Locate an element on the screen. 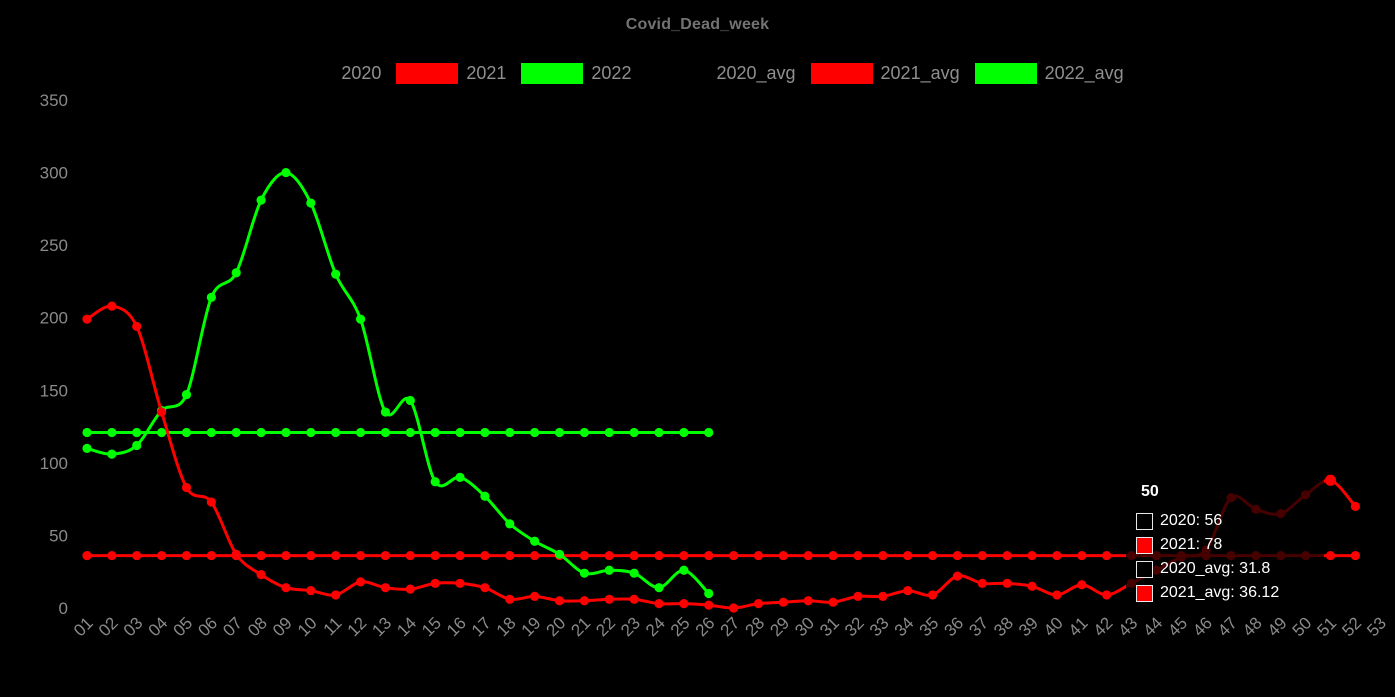  y-tick-label: 50 is located at coordinates (58, 535).